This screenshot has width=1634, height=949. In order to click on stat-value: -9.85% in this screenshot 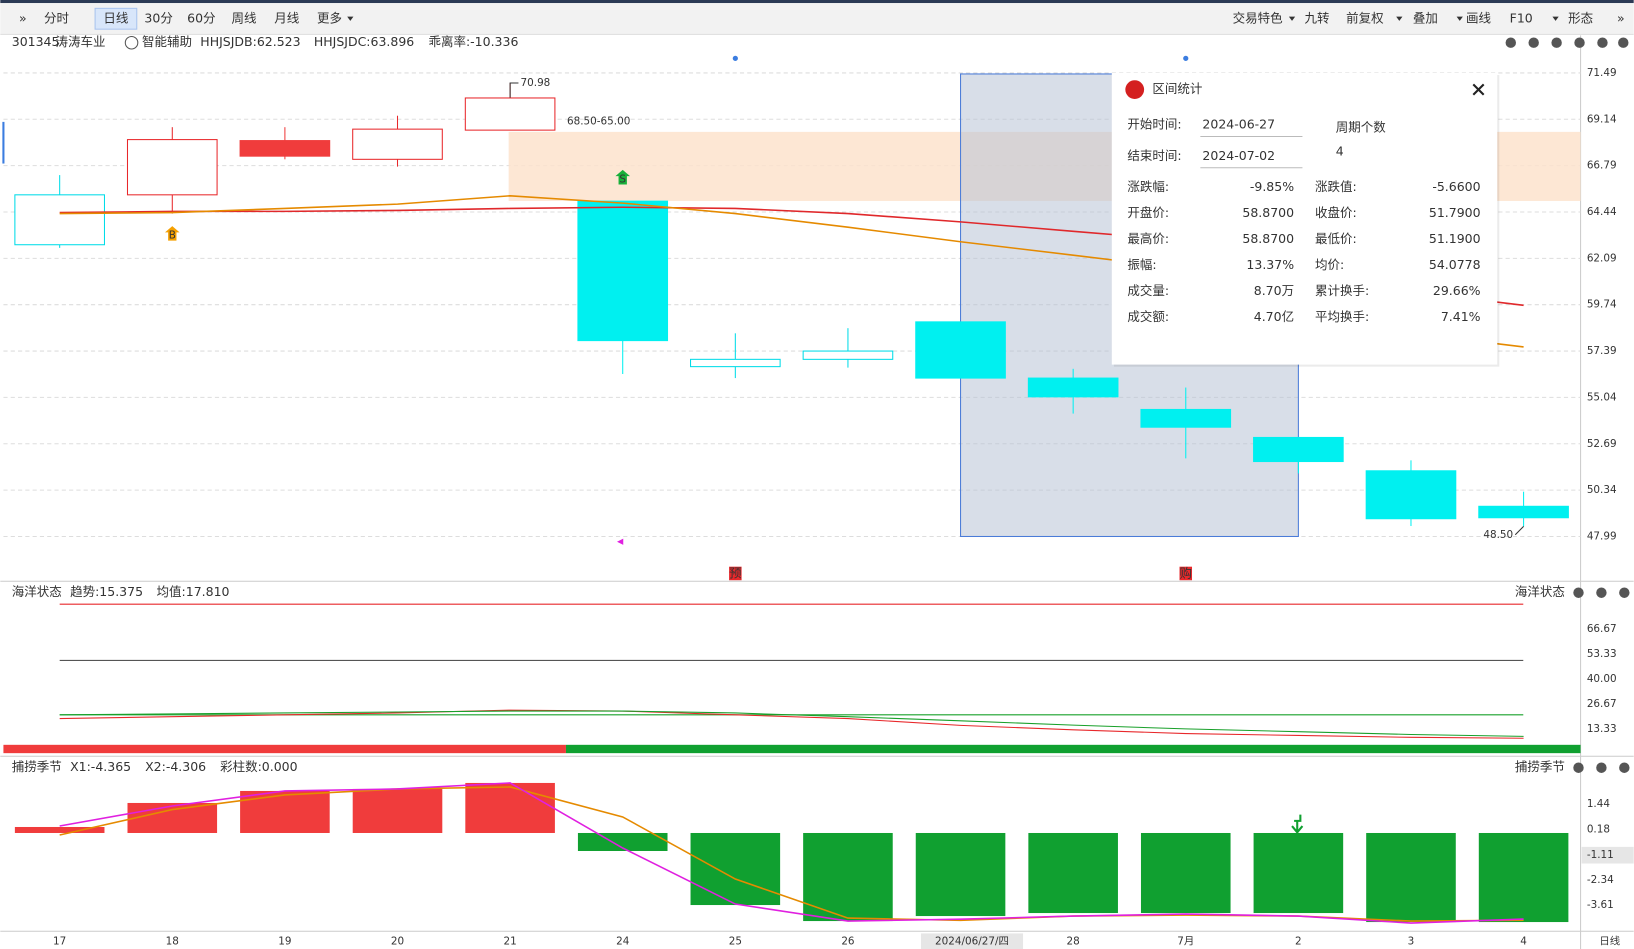, I will do `click(1272, 186)`.